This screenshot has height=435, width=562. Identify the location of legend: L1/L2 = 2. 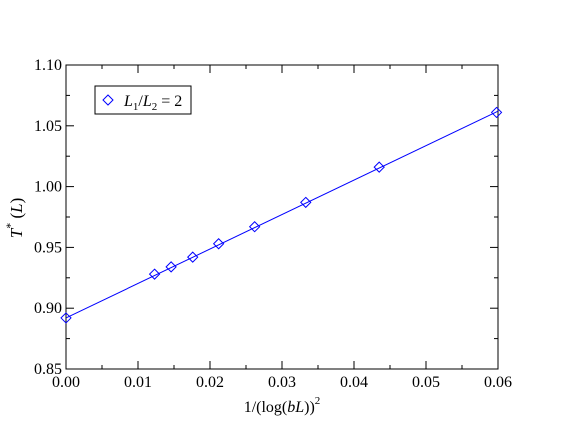
(143, 100).